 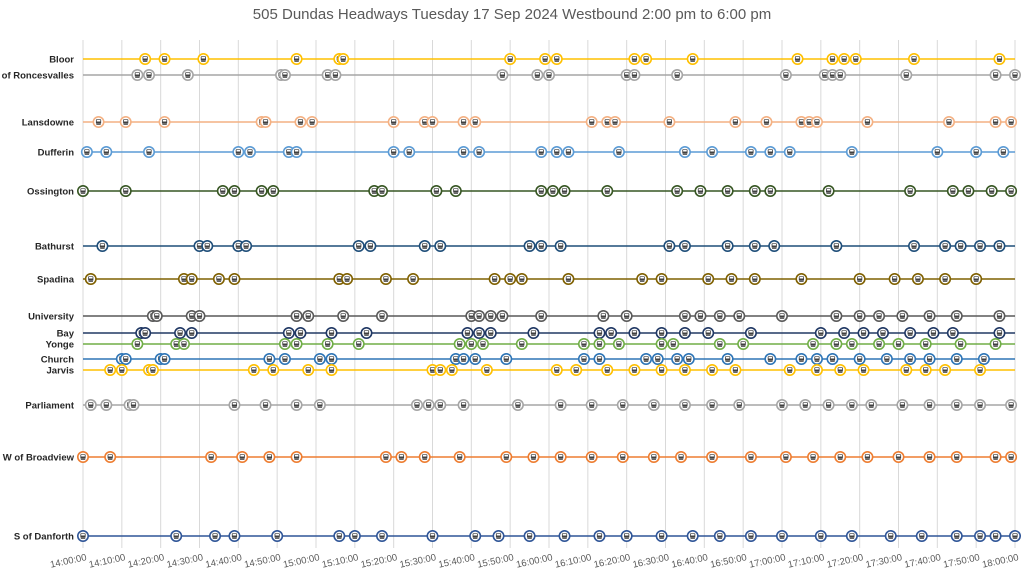 I want to click on series-row: W of Broadview, so click(x=510, y=457).